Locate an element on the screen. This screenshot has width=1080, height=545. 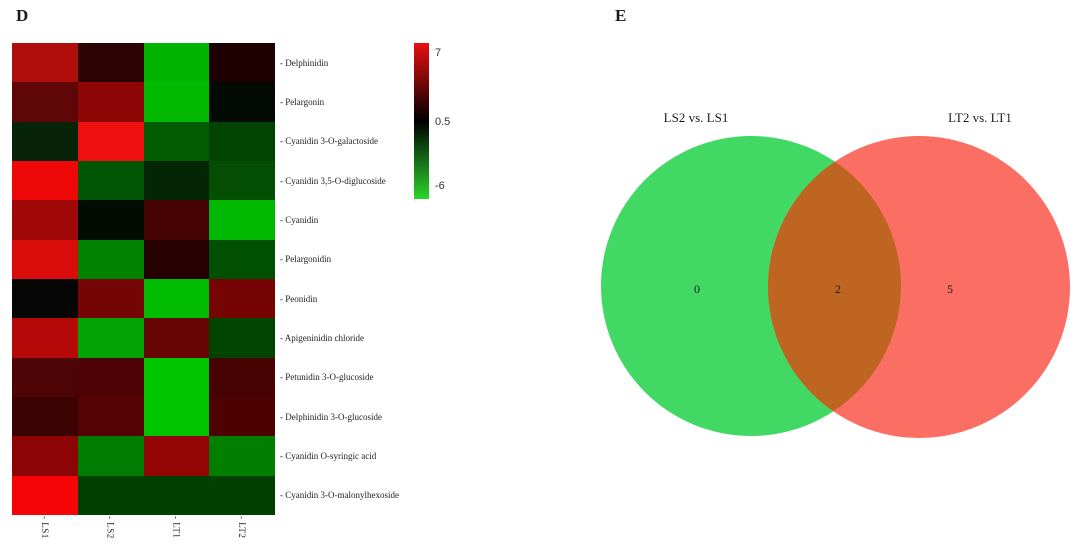
heatmap-row-label: - Cyanidin O-syringic acid is located at coordinates (328, 455).